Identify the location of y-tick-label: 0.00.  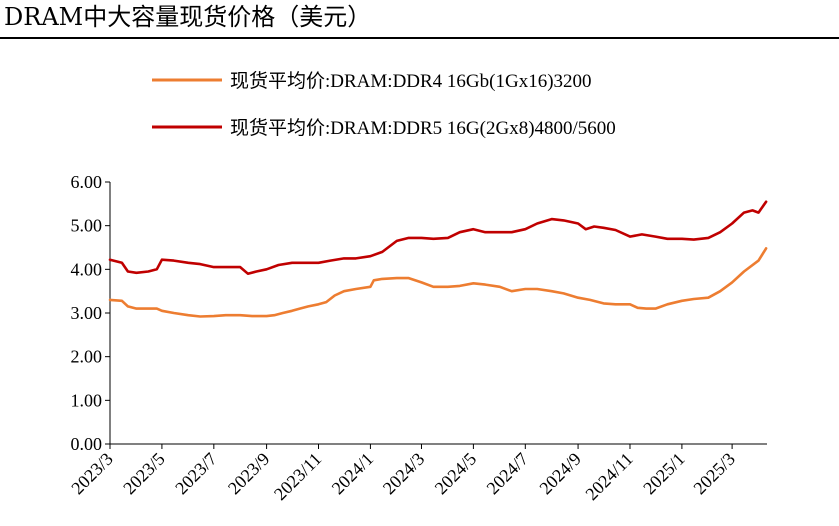
(87, 444).